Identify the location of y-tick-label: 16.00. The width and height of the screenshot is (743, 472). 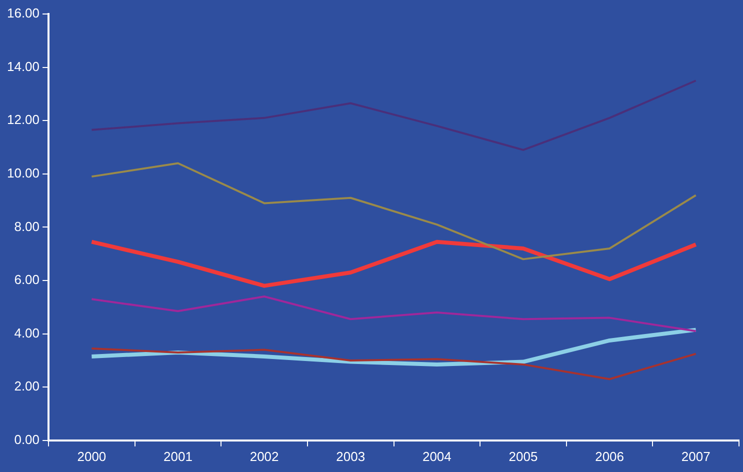
(23, 13).